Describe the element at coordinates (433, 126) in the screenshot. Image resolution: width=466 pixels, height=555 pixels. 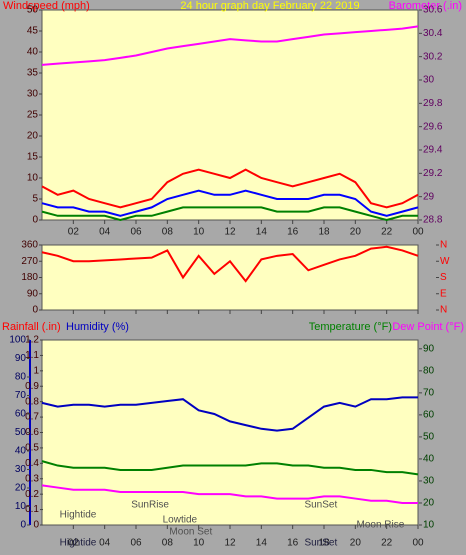
I see `y-tick-label: 29.6` at that location.